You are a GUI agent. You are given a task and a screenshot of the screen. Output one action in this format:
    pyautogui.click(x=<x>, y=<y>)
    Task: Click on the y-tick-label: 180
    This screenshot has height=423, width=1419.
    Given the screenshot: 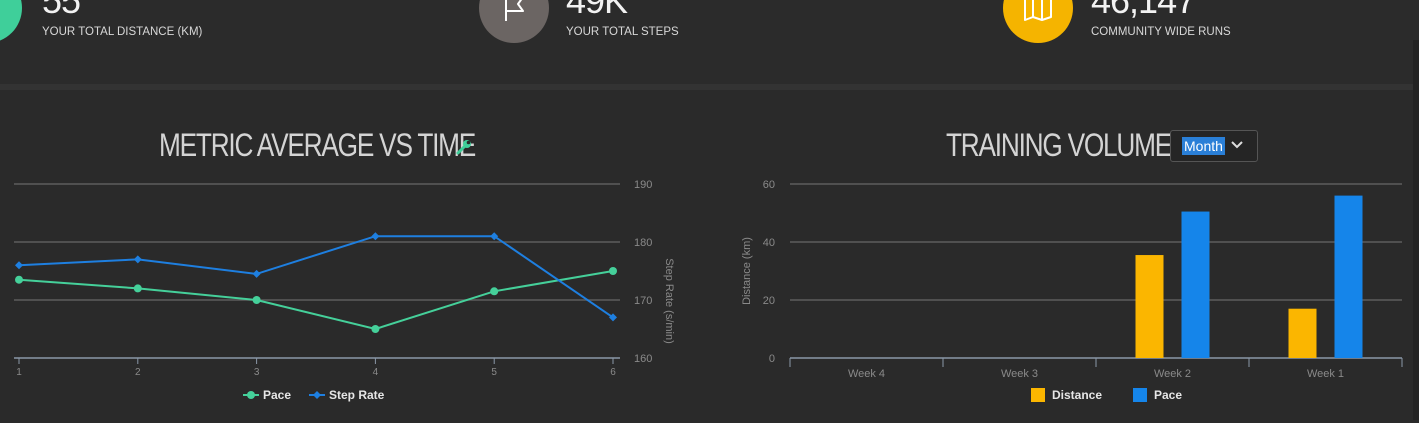 What is the action you would take?
    pyautogui.click(x=643, y=243)
    